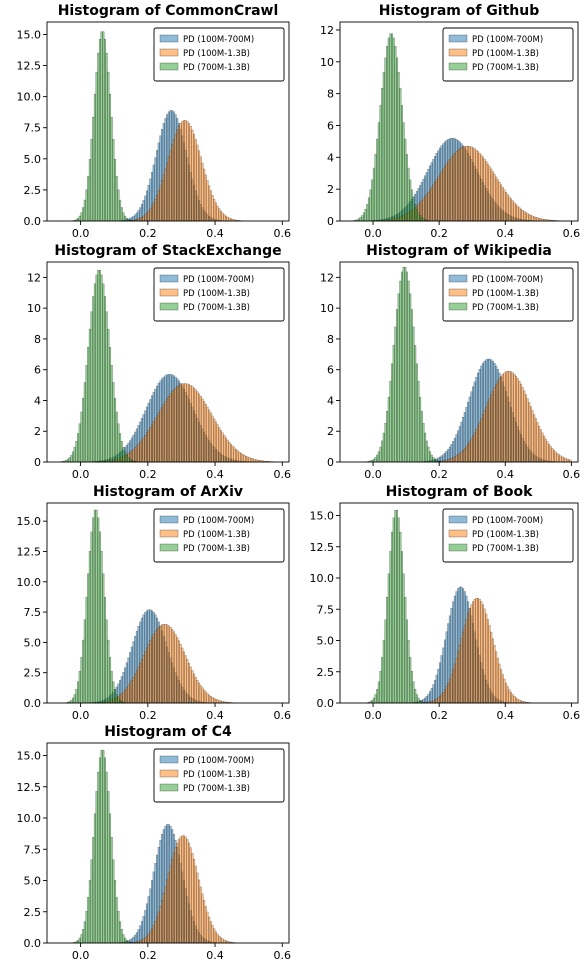 Image resolution: width=587 pixels, height=968 pixels. What do you see at coordinates (322, 516) in the screenshot?
I see `y-tick-label: 15.0` at bounding box center [322, 516].